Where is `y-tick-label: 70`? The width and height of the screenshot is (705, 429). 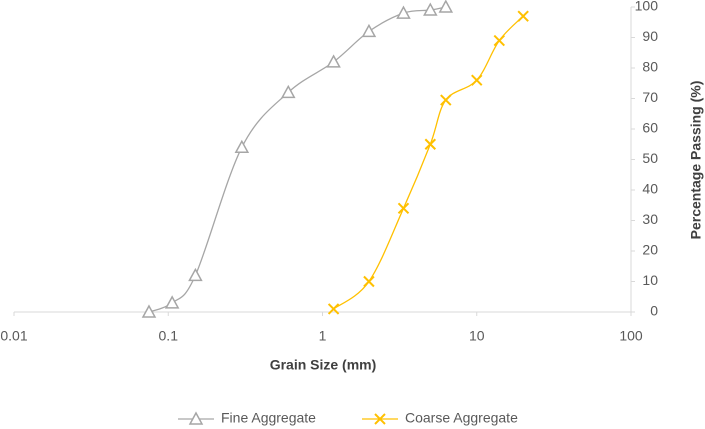 y-tick-label: 70 is located at coordinates (650, 97).